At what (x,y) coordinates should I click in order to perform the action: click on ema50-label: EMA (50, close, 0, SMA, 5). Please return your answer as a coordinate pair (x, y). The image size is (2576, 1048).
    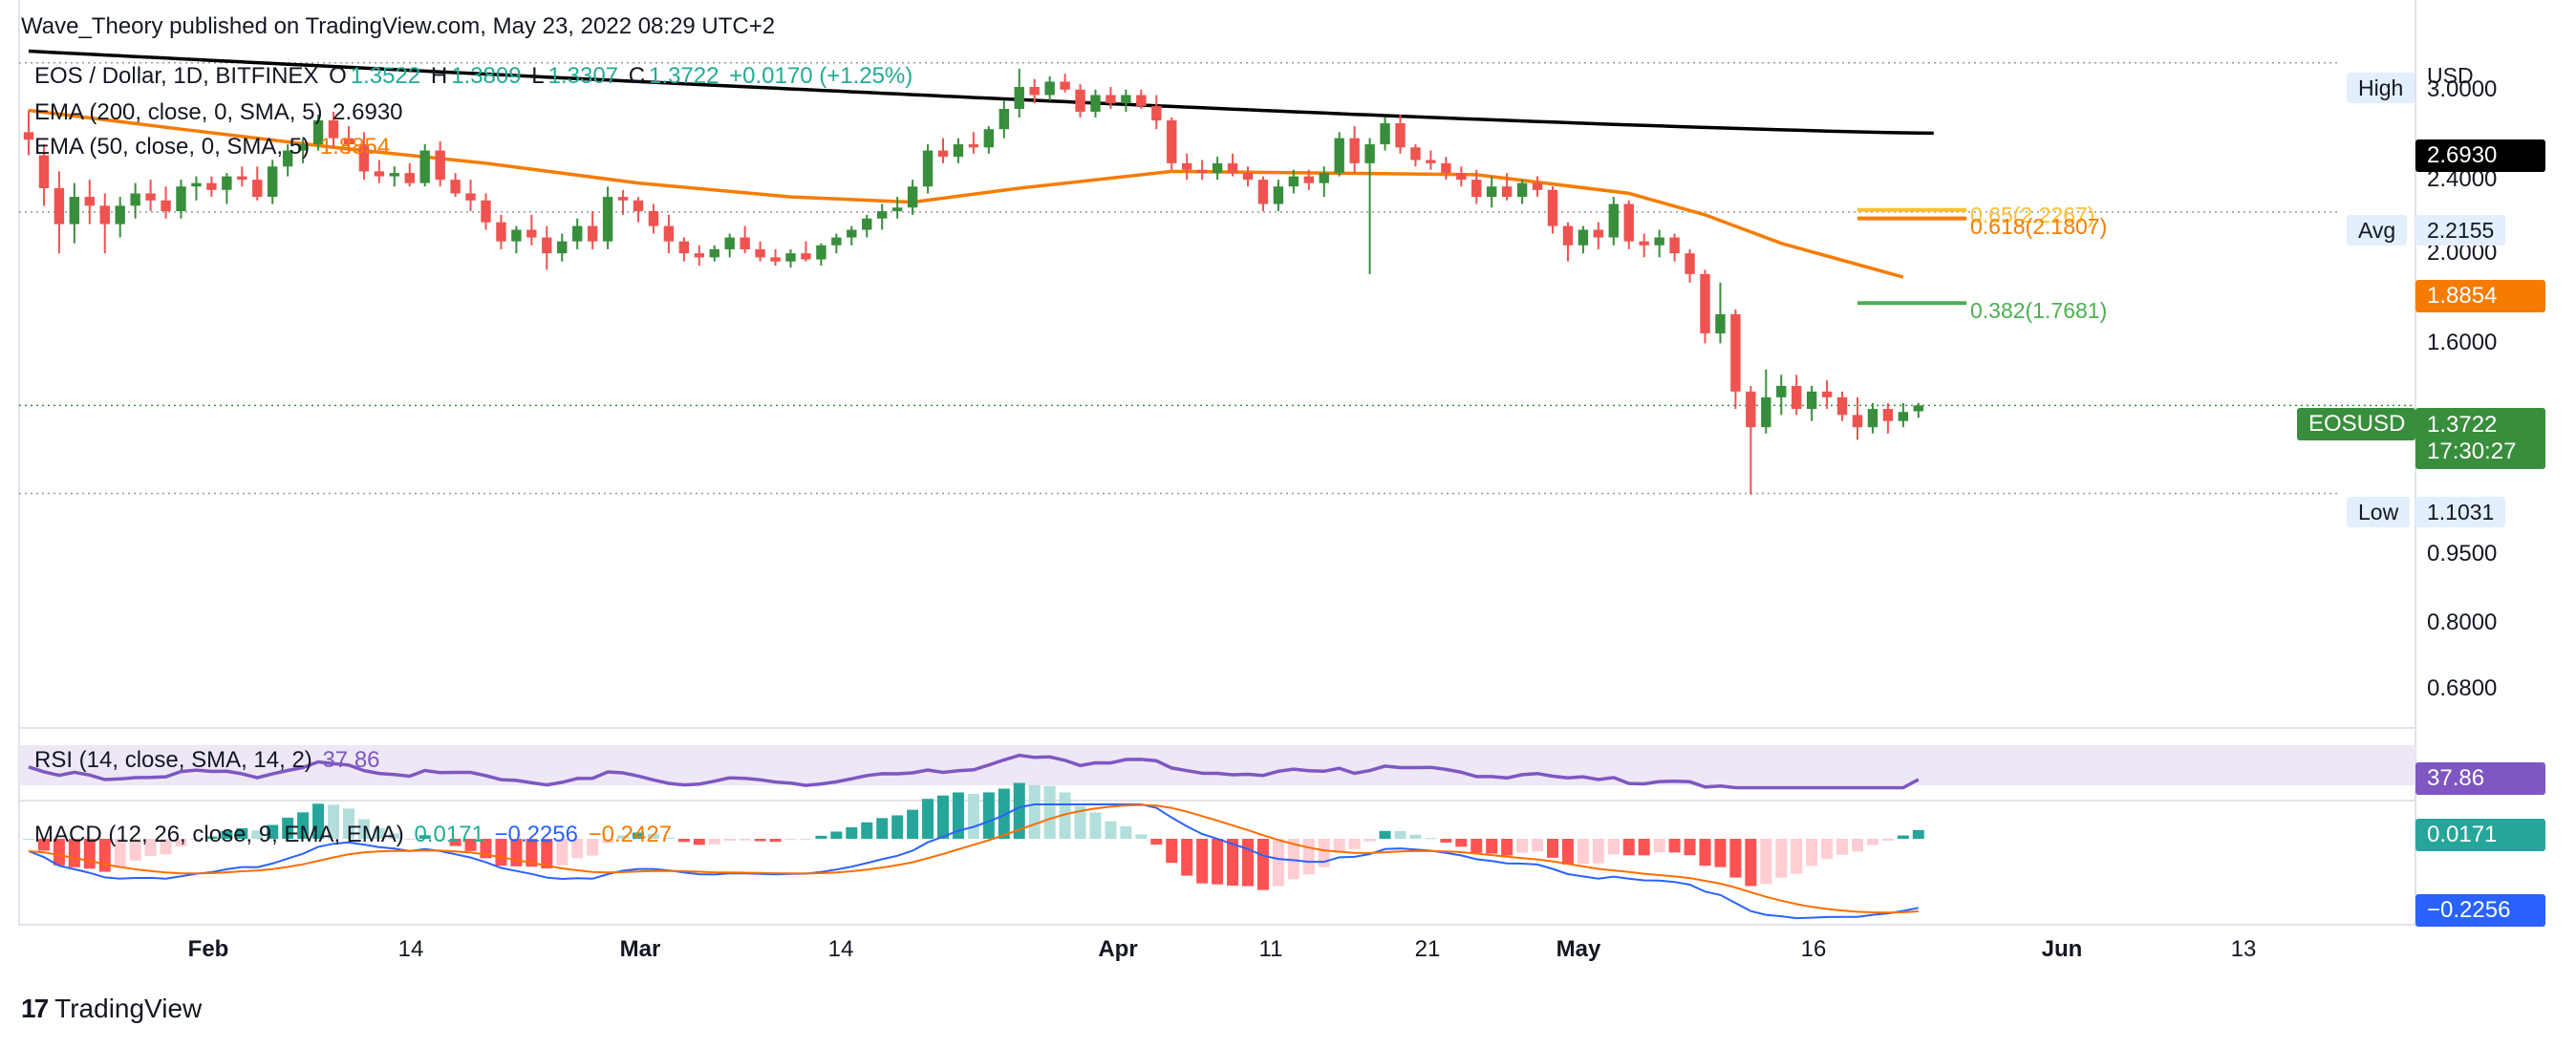
    Looking at the image, I should click on (172, 147).